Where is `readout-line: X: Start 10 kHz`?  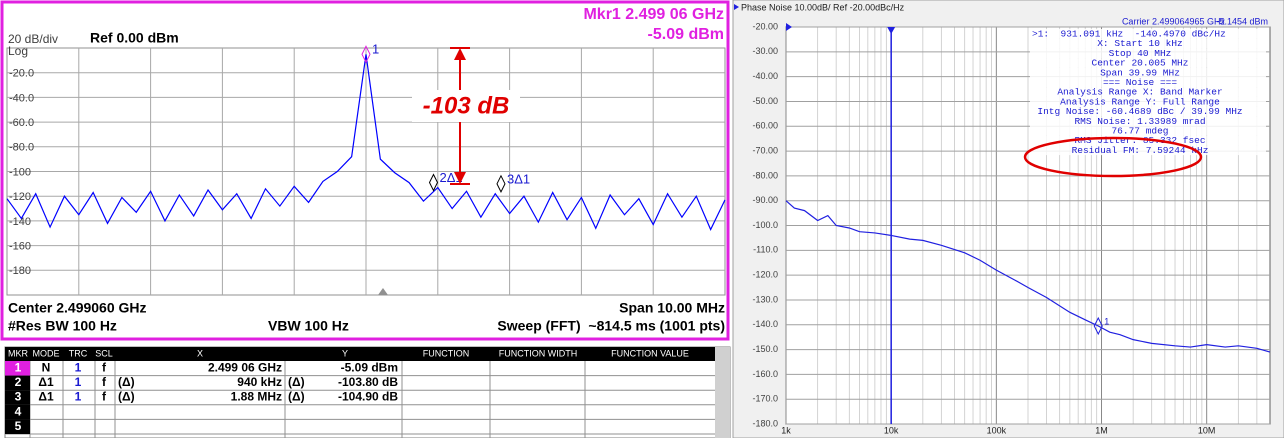
readout-line: X: Start 10 kHz is located at coordinates (1140, 43).